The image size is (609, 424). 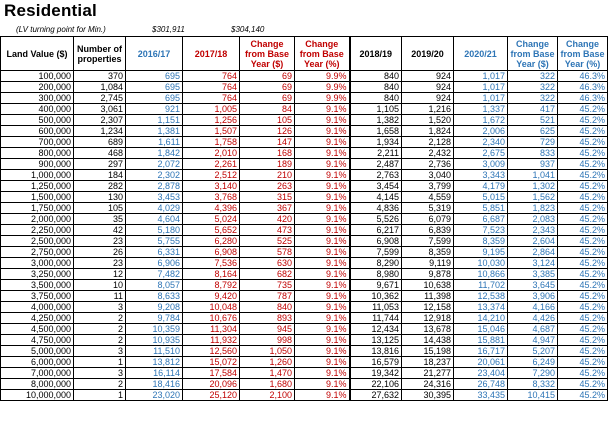 What do you see at coordinates (267, 241) in the screenshot?
I see `cell-change-base-dollar-2017-18: 525` at bounding box center [267, 241].